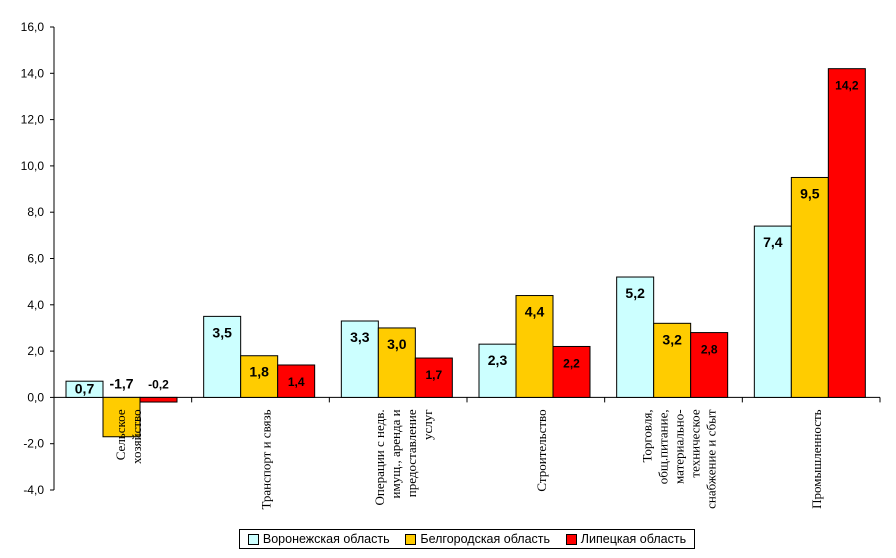 This screenshot has width=896, height=558. Describe the element at coordinates (397, 344) in the screenshot. I see `data-label: 3,0` at that location.